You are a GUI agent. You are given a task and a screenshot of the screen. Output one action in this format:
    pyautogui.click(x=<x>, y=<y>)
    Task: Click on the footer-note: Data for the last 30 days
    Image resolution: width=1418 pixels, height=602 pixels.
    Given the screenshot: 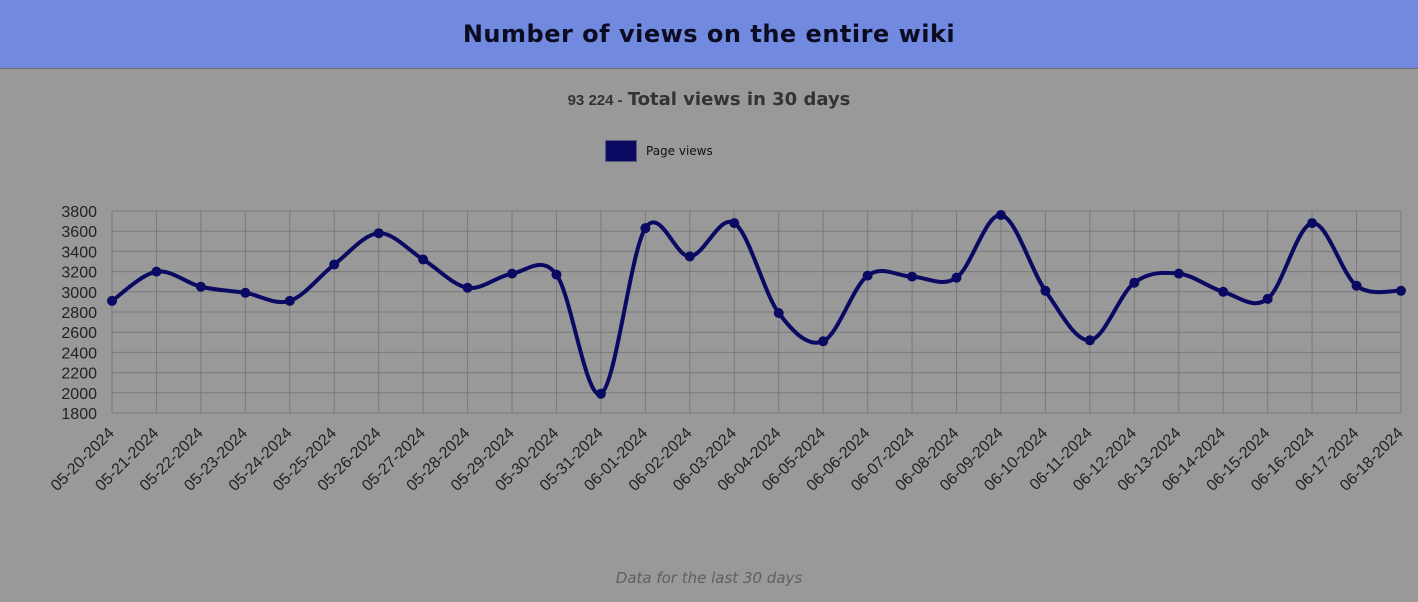 What is the action you would take?
    pyautogui.click(x=709, y=578)
    